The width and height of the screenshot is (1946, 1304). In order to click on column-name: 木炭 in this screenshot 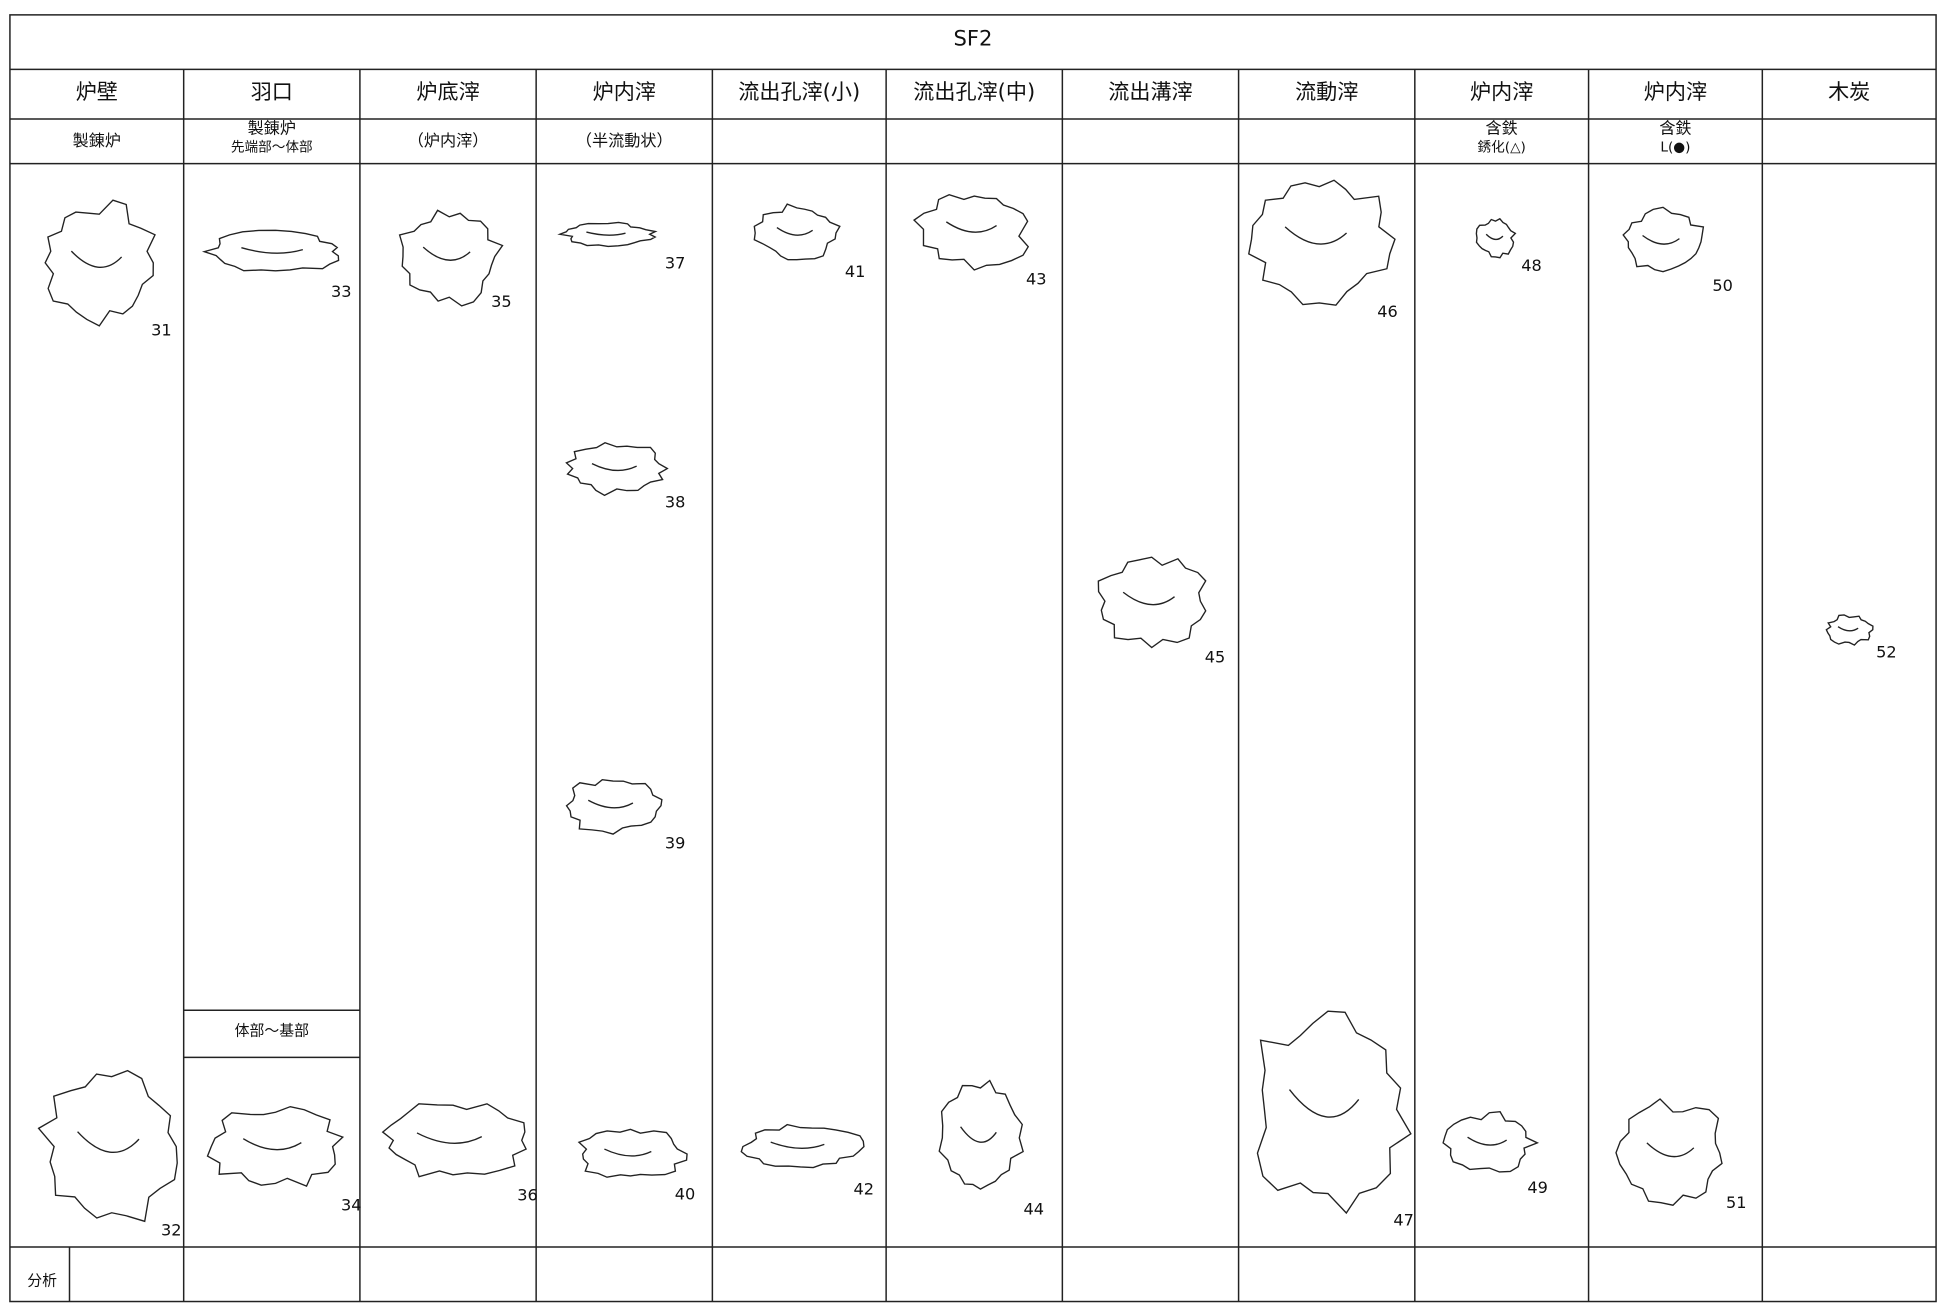, I will do `click(1849, 91)`.